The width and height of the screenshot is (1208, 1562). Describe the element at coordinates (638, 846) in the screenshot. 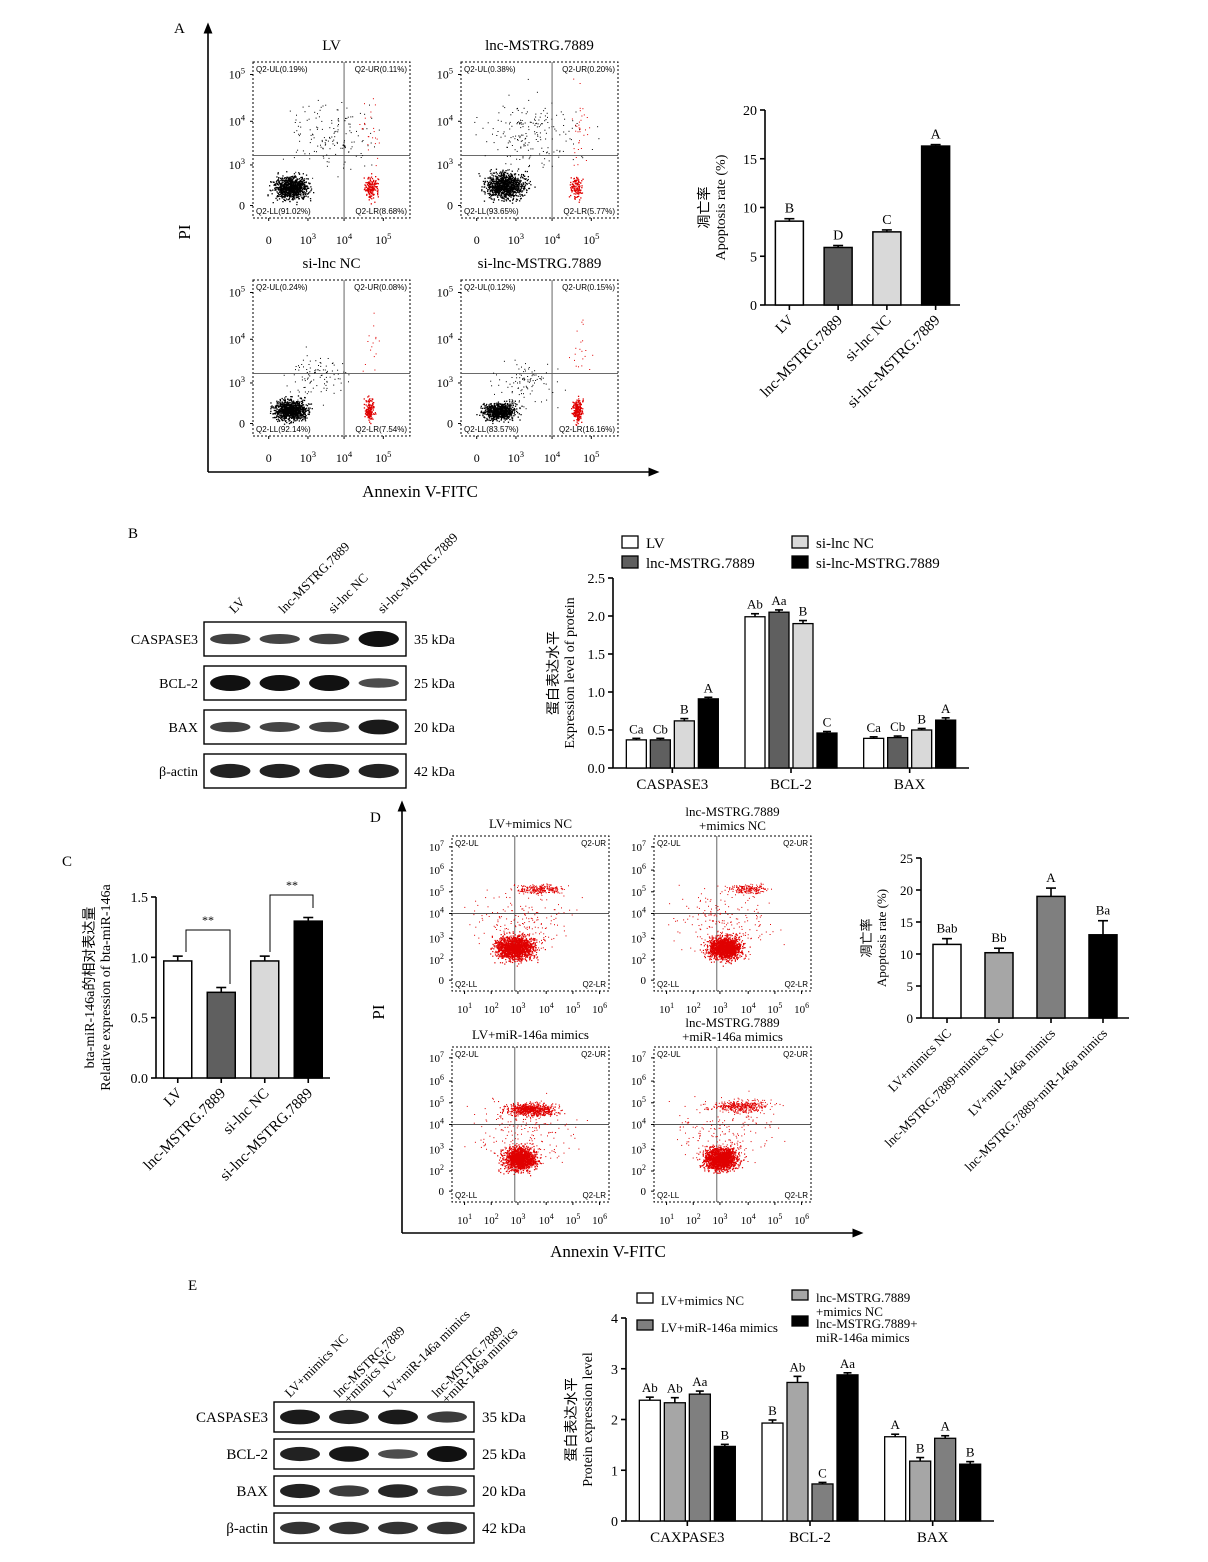

I see `flow-d-y-tick-label: 10⁷` at that location.